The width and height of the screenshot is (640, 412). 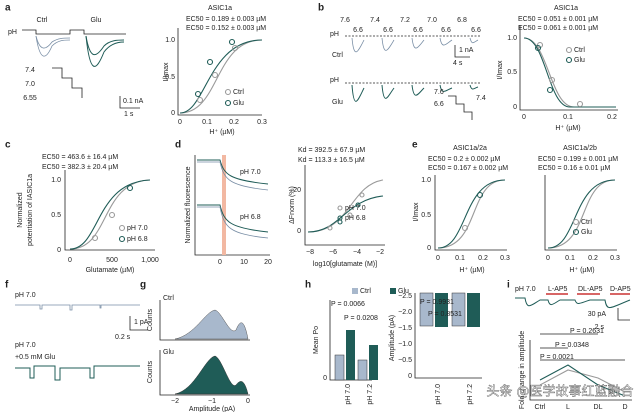 I want to click on label: 2 s, so click(x=600, y=327).